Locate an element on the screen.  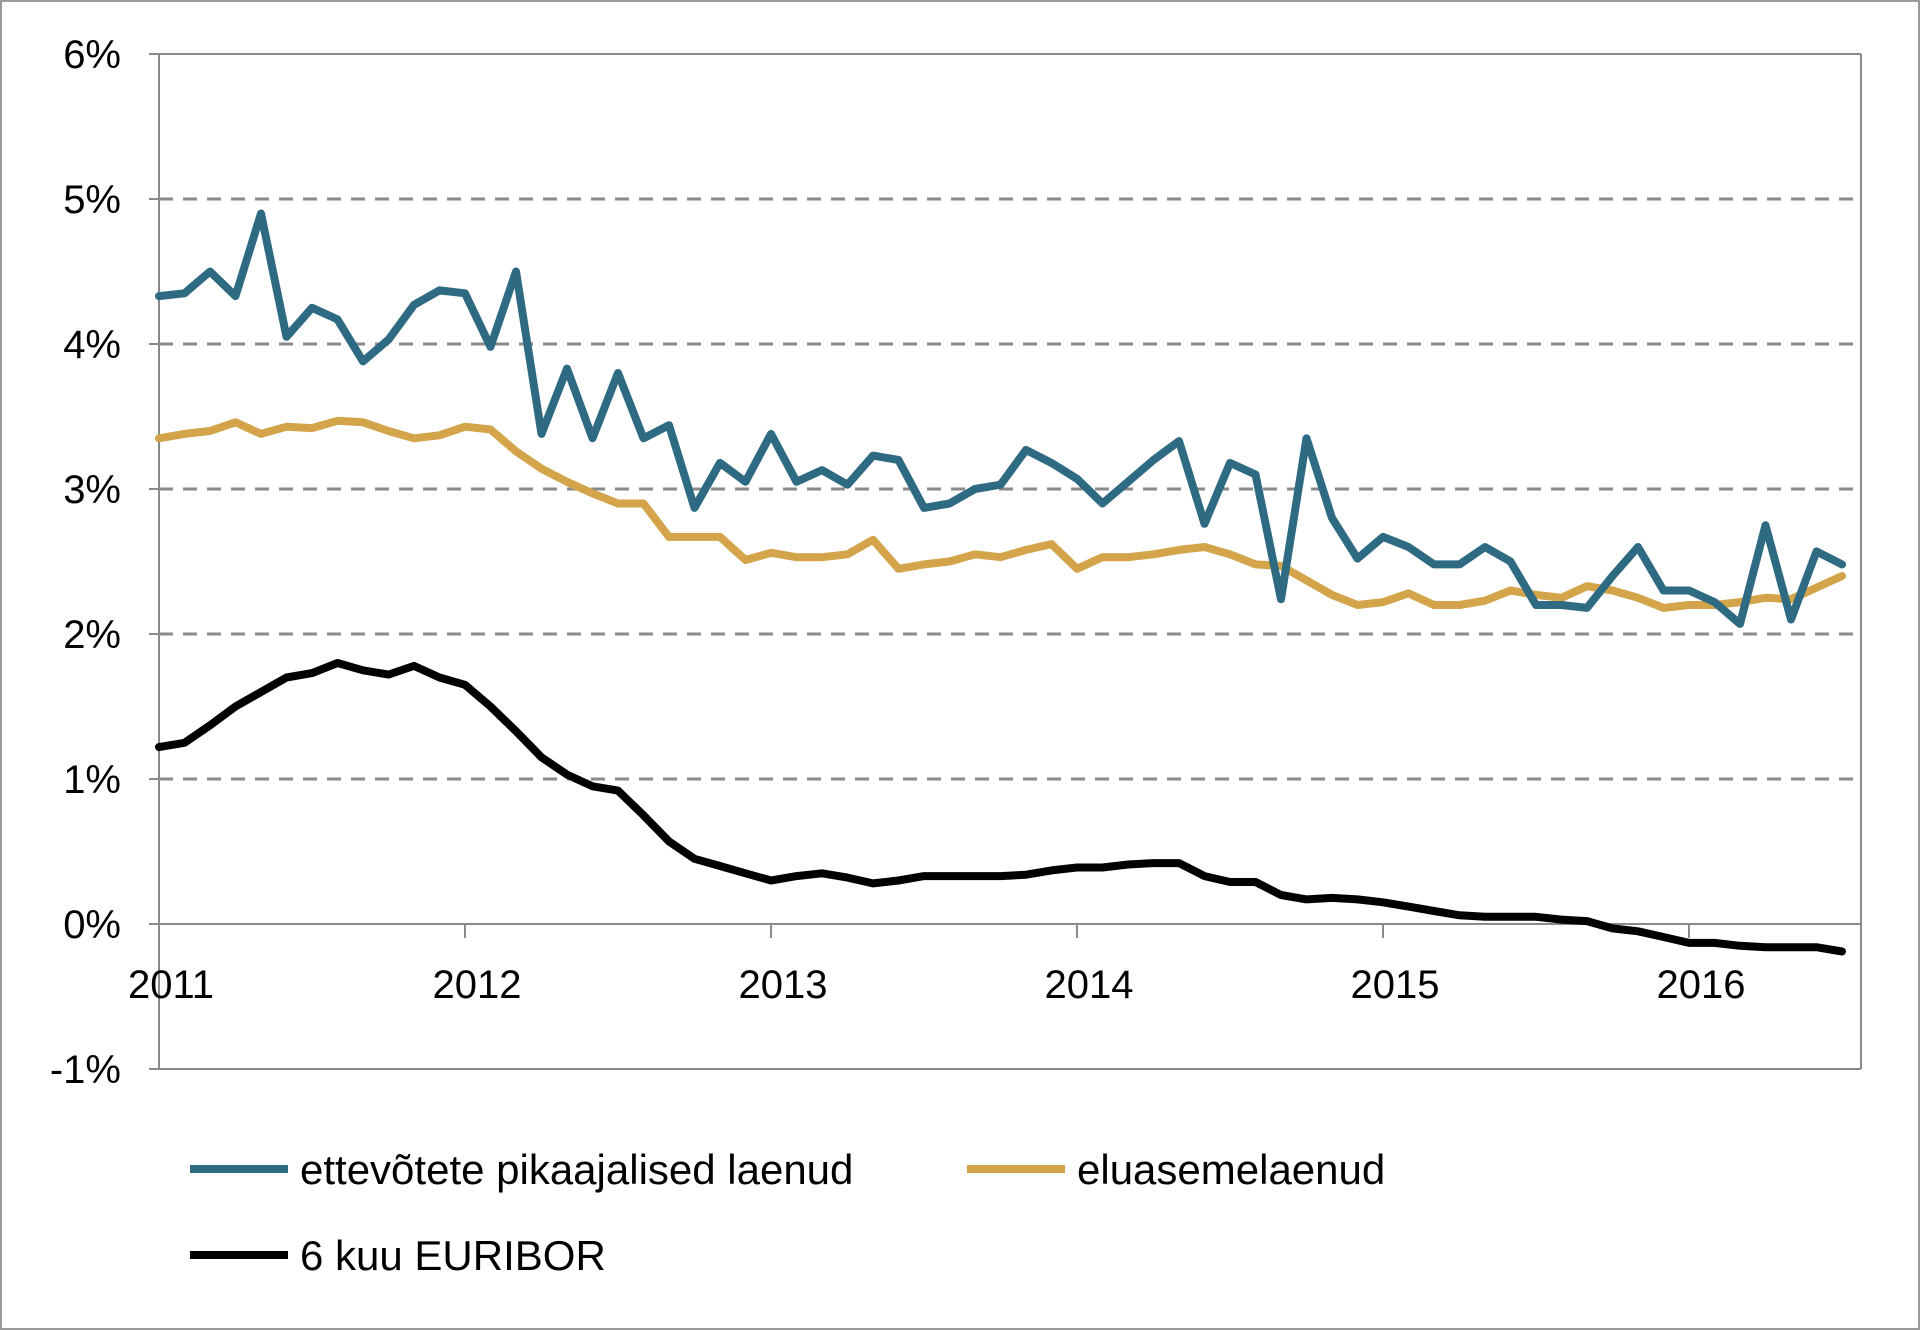
x-tick-label: 2011 is located at coordinates (171, 985).